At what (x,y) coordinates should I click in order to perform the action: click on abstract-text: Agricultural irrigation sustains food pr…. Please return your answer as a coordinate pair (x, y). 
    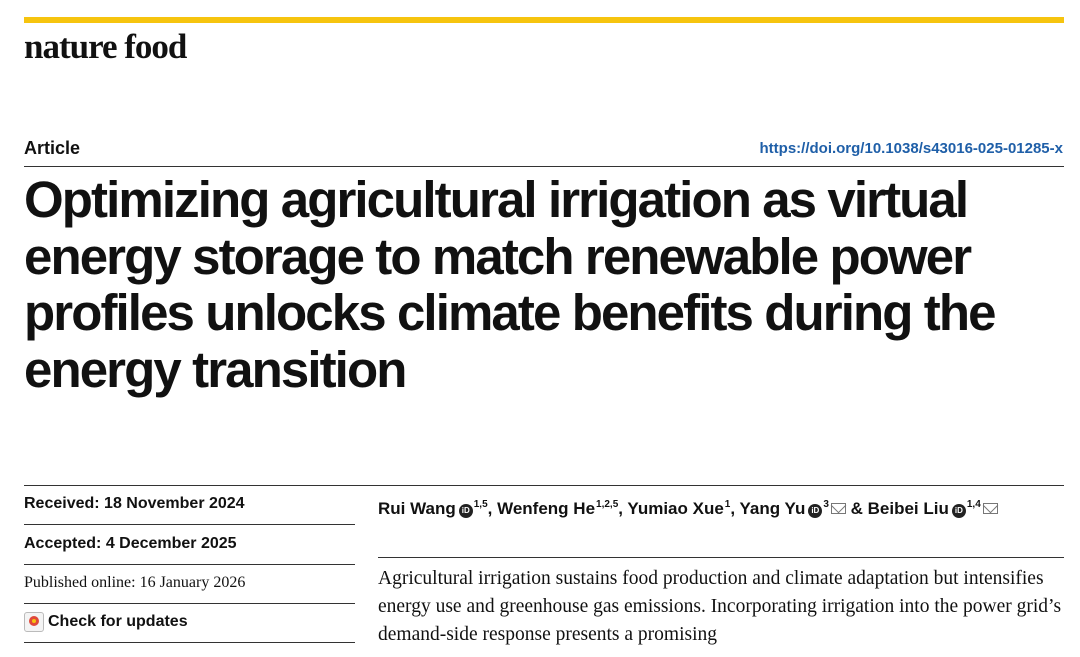
    Looking at the image, I should click on (720, 606).